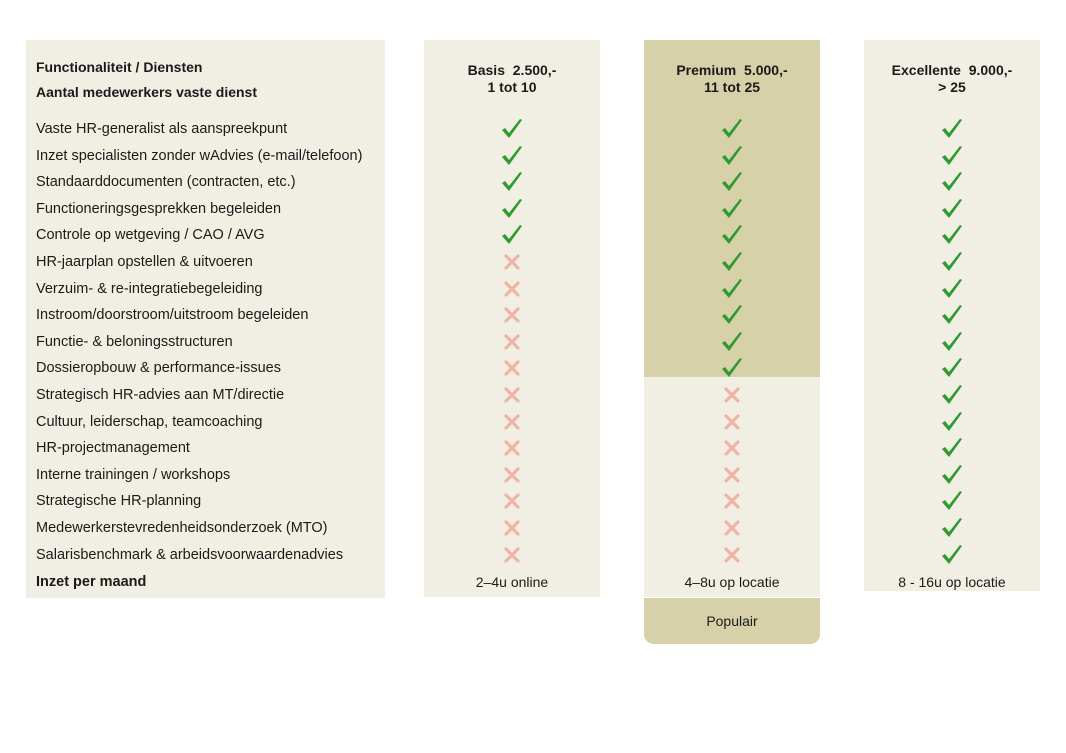 The image size is (1066, 753). What do you see at coordinates (486, 70) in the screenshot?
I see `tier-name: Basis` at bounding box center [486, 70].